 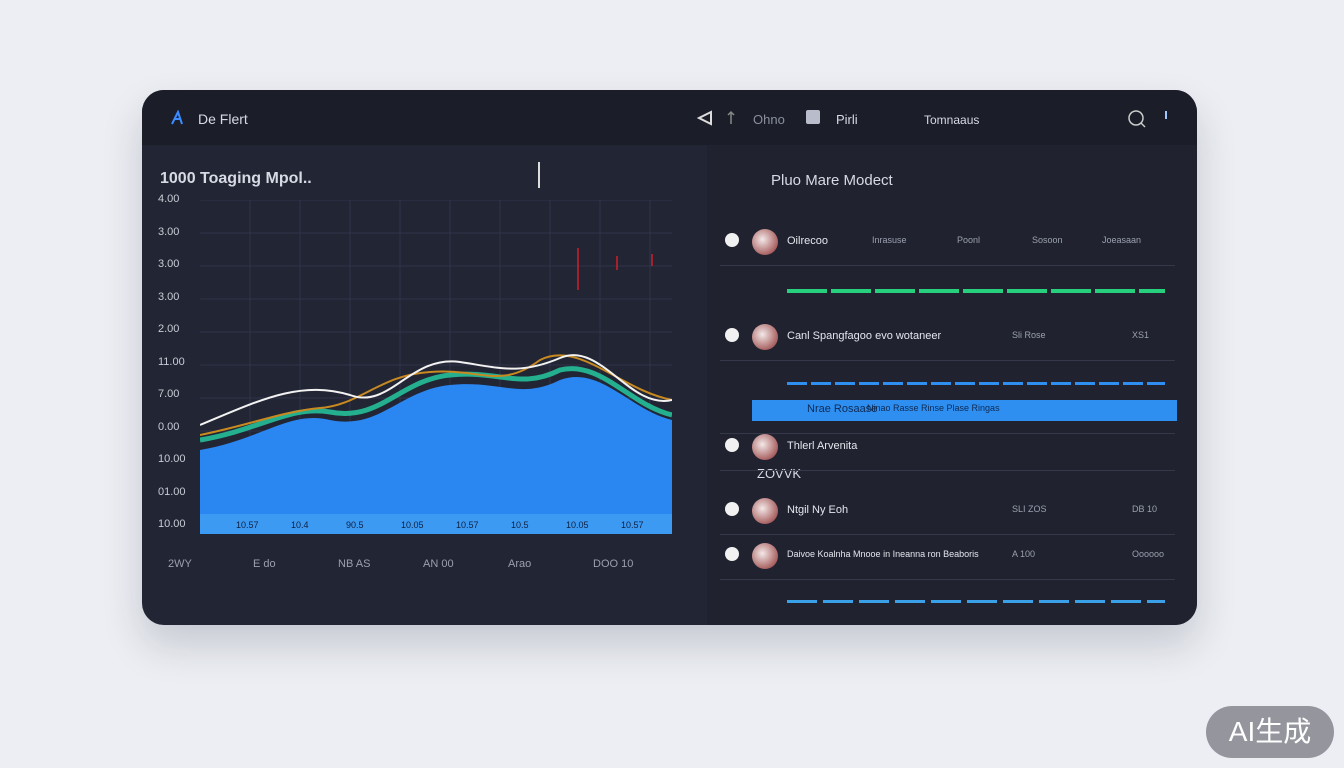 I want to click on y-label: 4.00, so click(x=169, y=199).